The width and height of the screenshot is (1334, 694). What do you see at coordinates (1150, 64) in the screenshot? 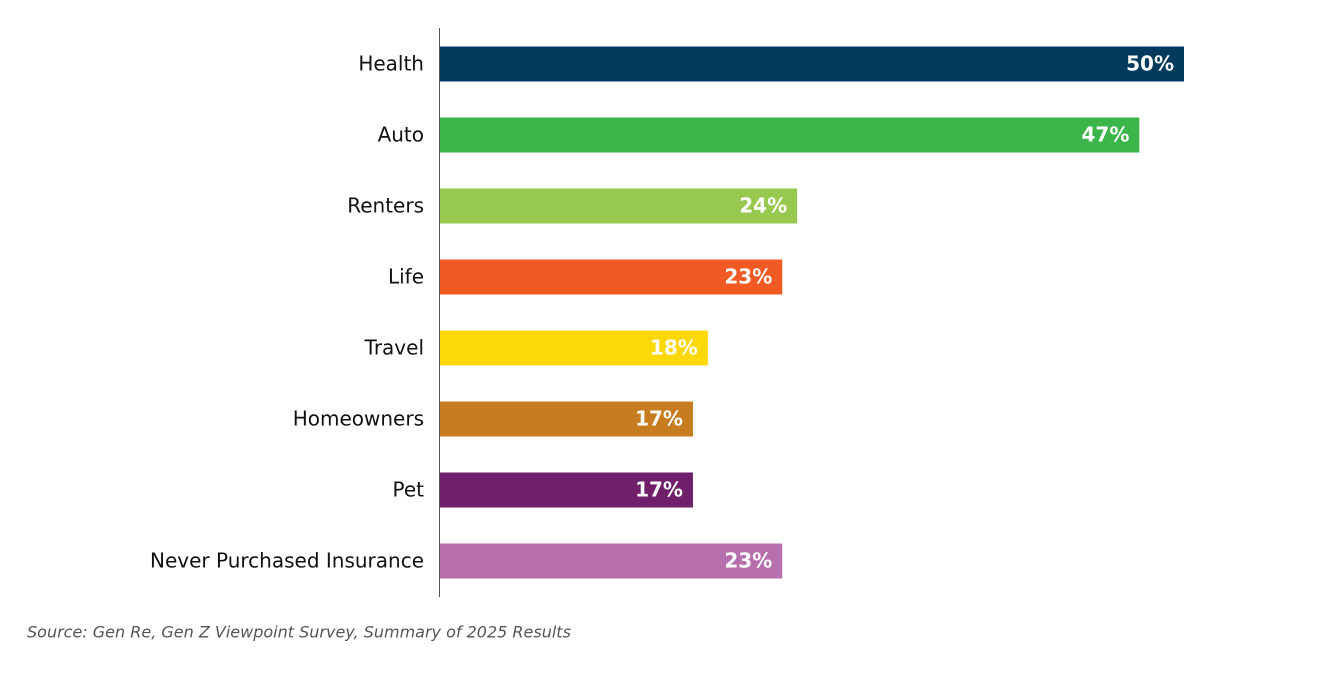
I see `data-label: 50%` at bounding box center [1150, 64].